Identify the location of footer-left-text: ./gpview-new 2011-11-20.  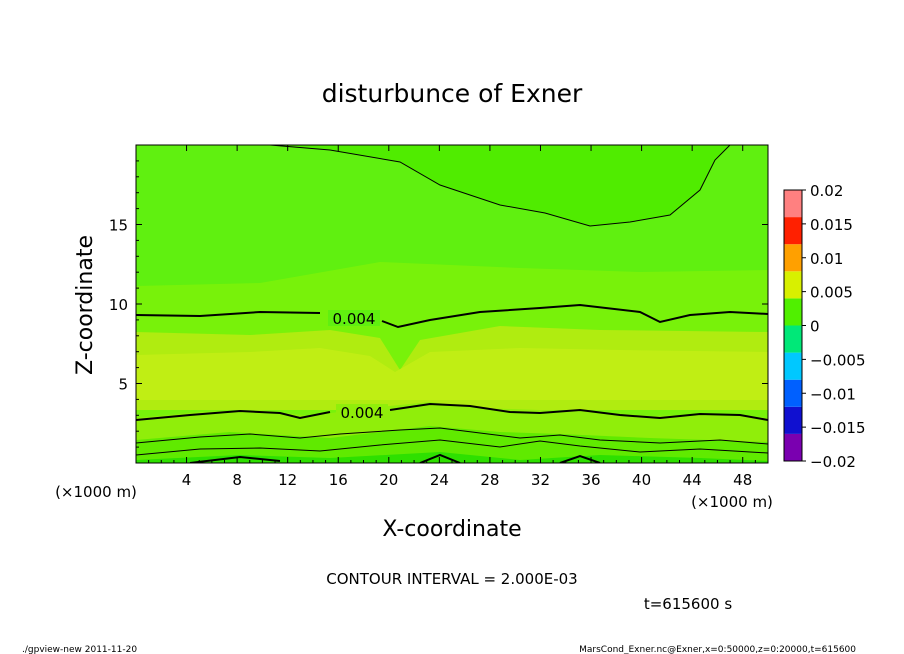
(79, 649).